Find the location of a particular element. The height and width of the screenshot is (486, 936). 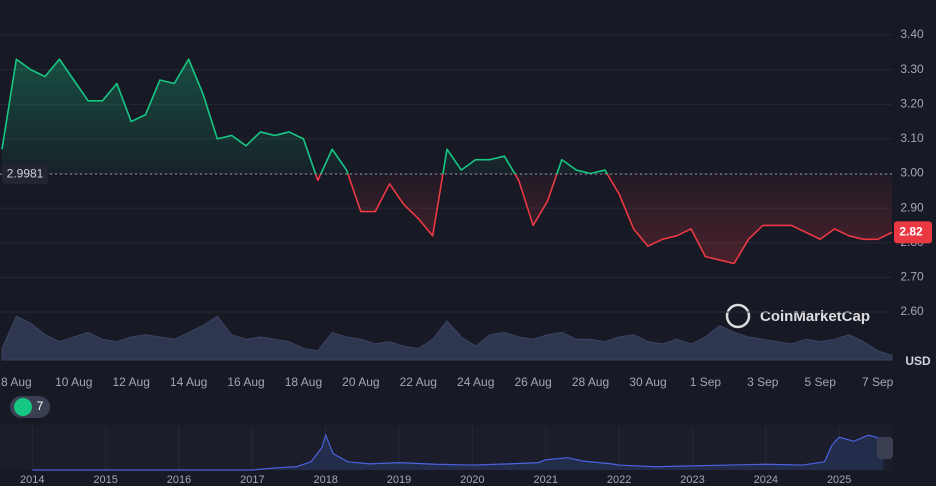

y-tick-label: 2.90 is located at coordinates (912, 207).